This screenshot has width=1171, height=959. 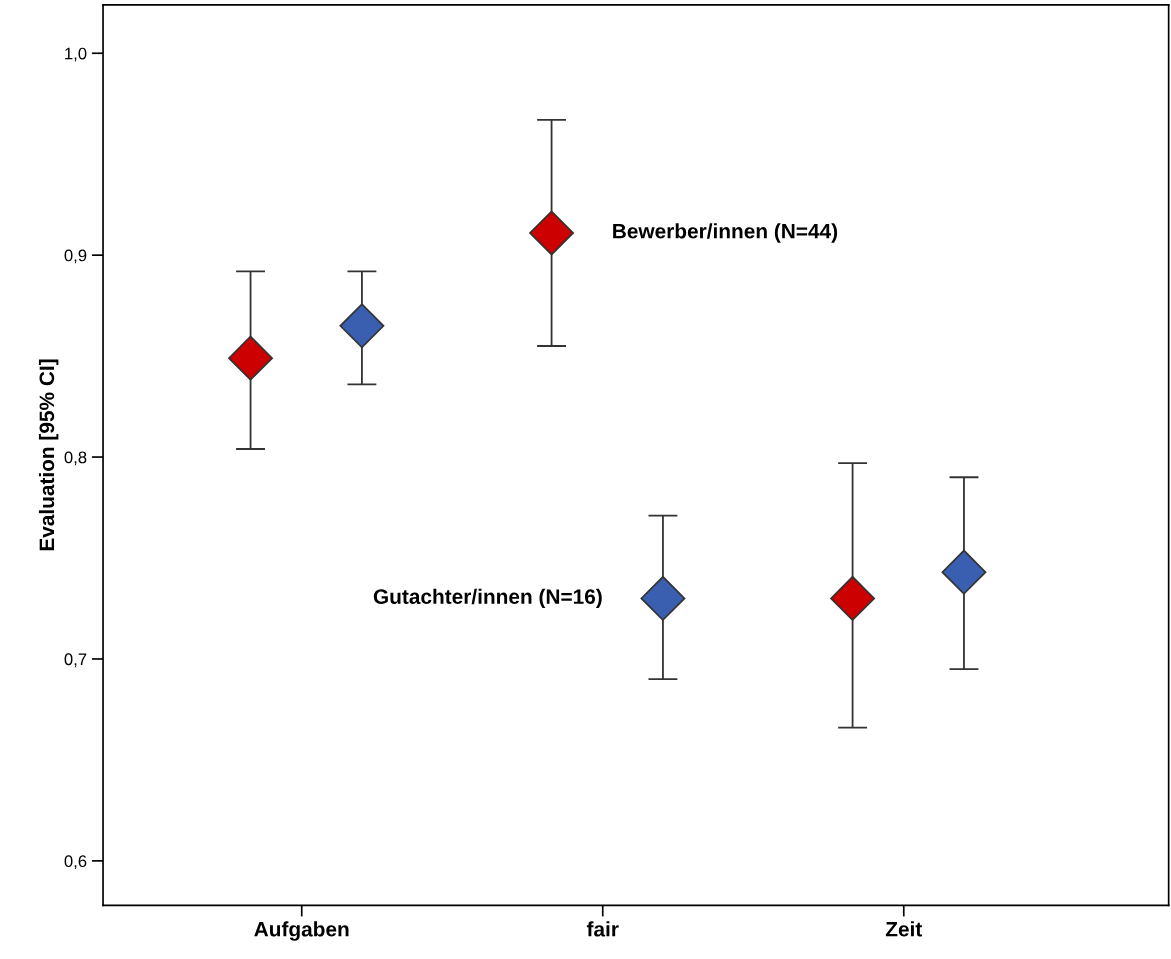 I want to click on series-label: Bewerber/innen (N=44), so click(x=725, y=233).